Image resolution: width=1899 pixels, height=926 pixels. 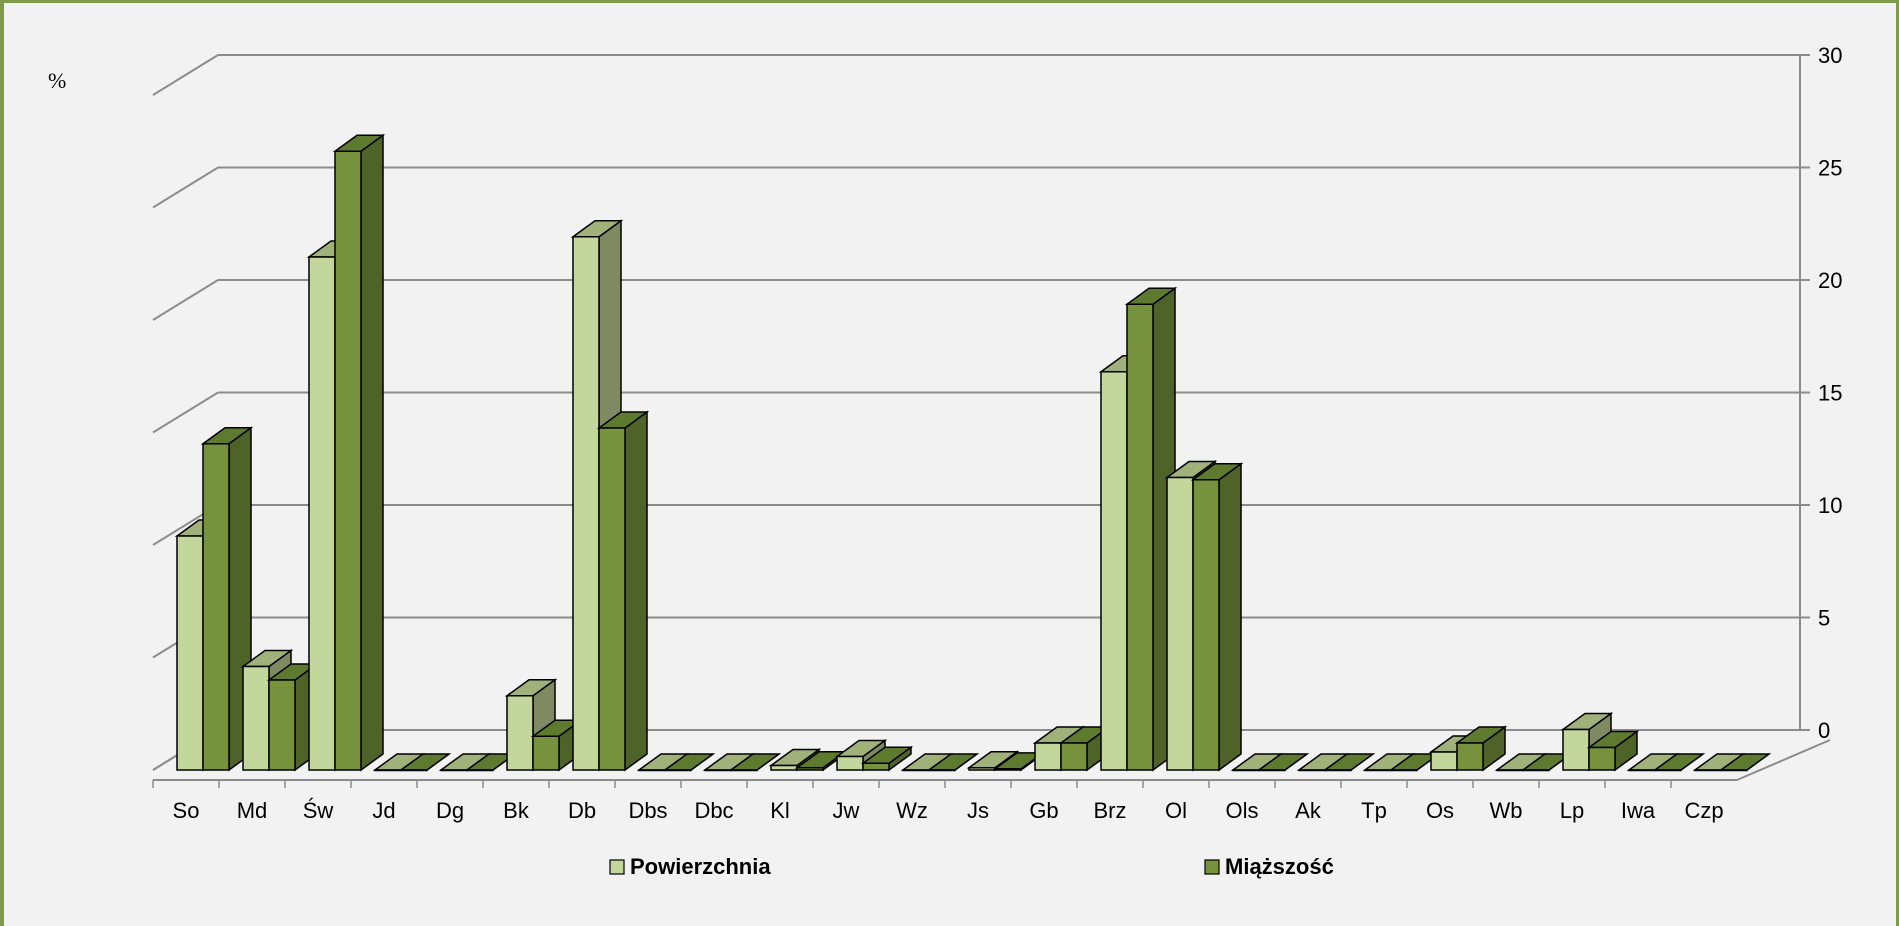 What do you see at coordinates (1043, 810) in the screenshot?
I see `x-tick-label: Gb` at bounding box center [1043, 810].